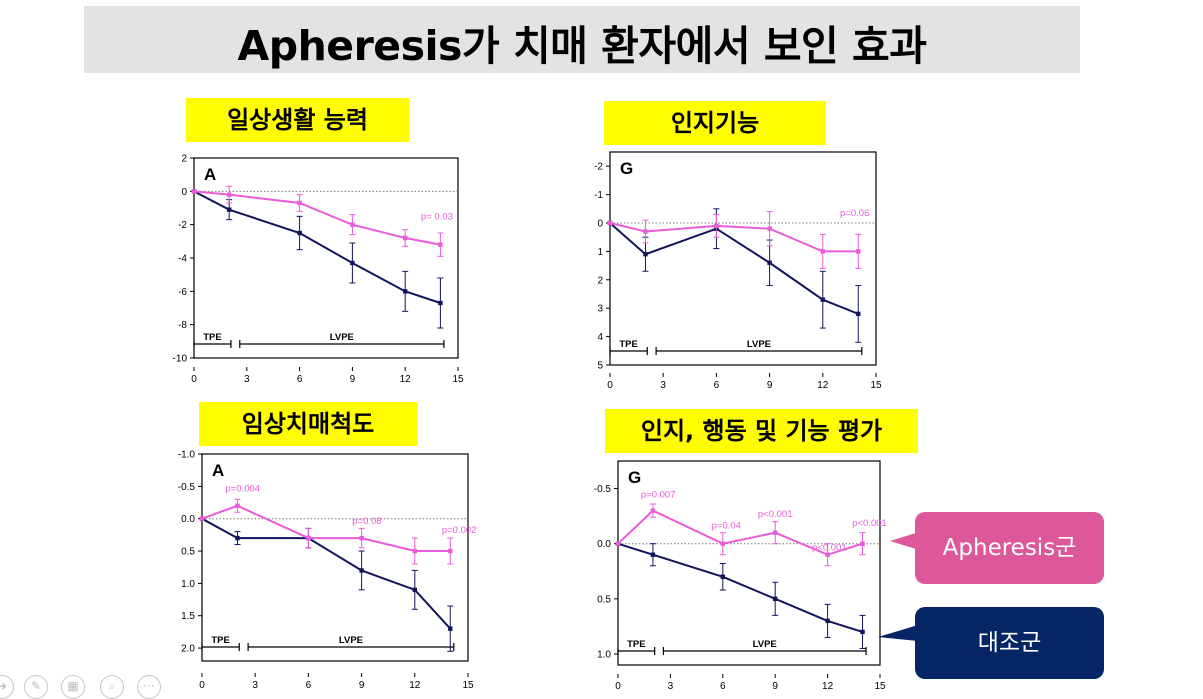 The width and height of the screenshot is (1203, 699). What do you see at coordinates (36, 687) in the screenshot?
I see `pen-icon: ✎` at bounding box center [36, 687].